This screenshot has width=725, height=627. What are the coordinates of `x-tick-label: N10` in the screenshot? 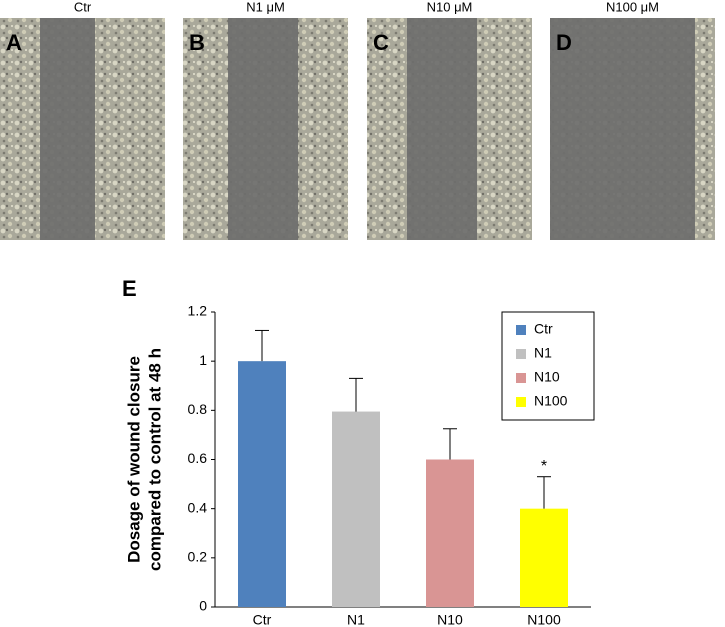 It's located at (450, 619).